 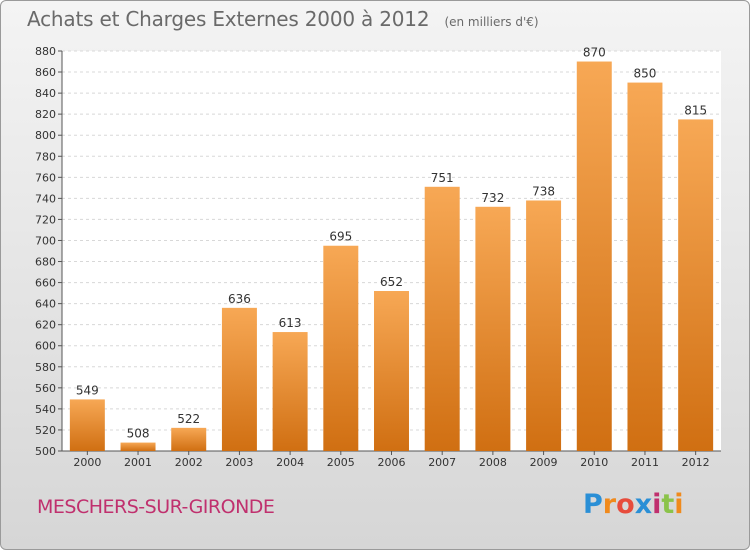 What do you see at coordinates (45, 198) in the screenshot?
I see `y-tick-label: 740` at bounding box center [45, 198].